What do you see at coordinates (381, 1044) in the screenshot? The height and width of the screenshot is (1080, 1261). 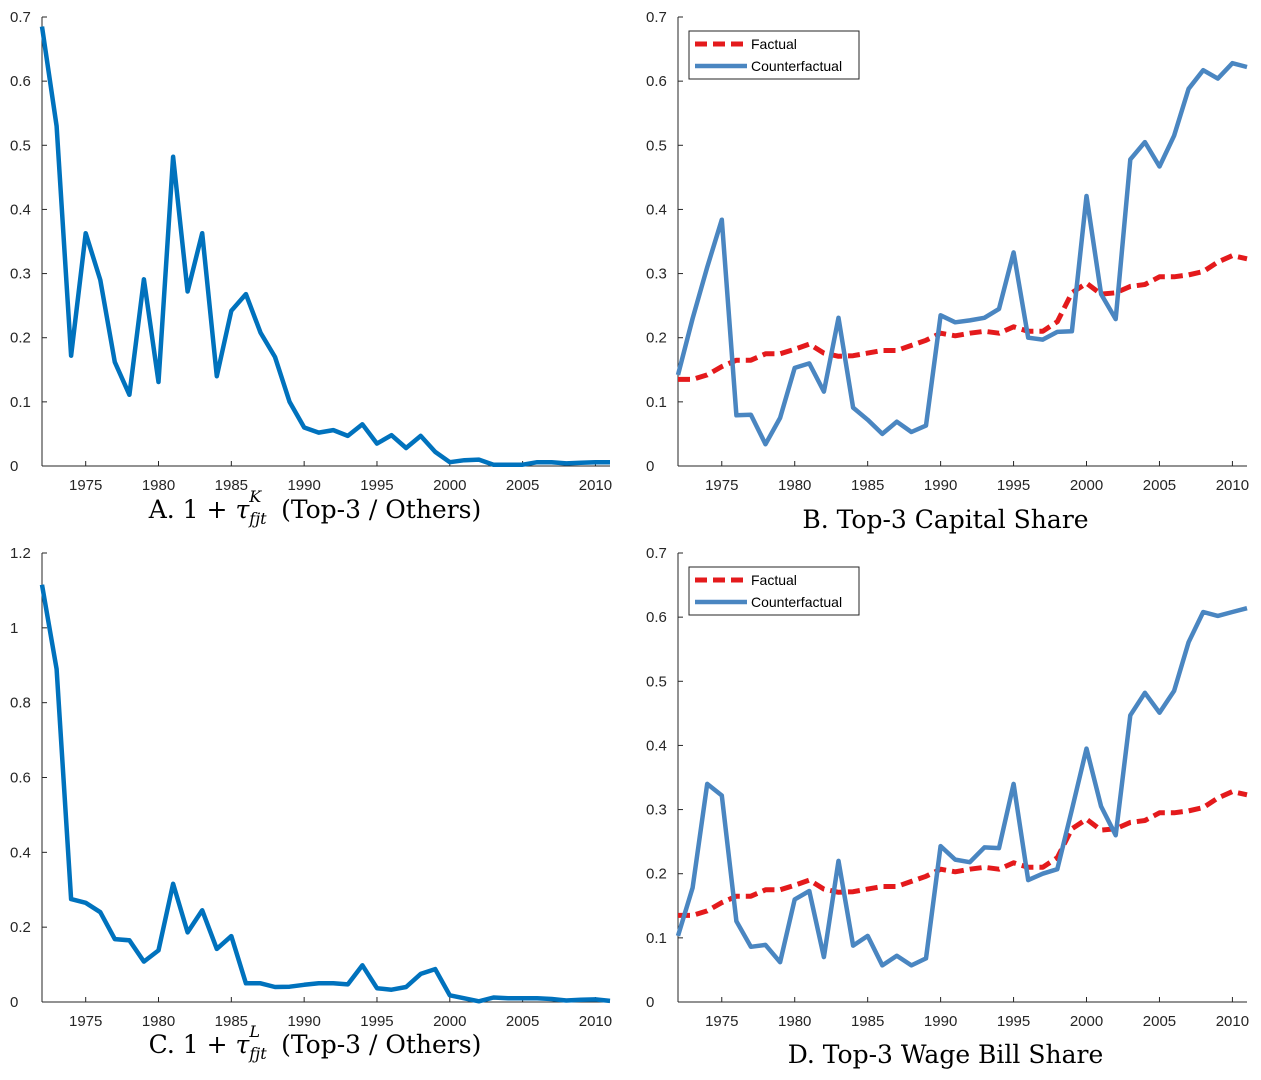 I see `caption-c-suffix: (Top-3 / Others)` at bounding box center [381, 1044].